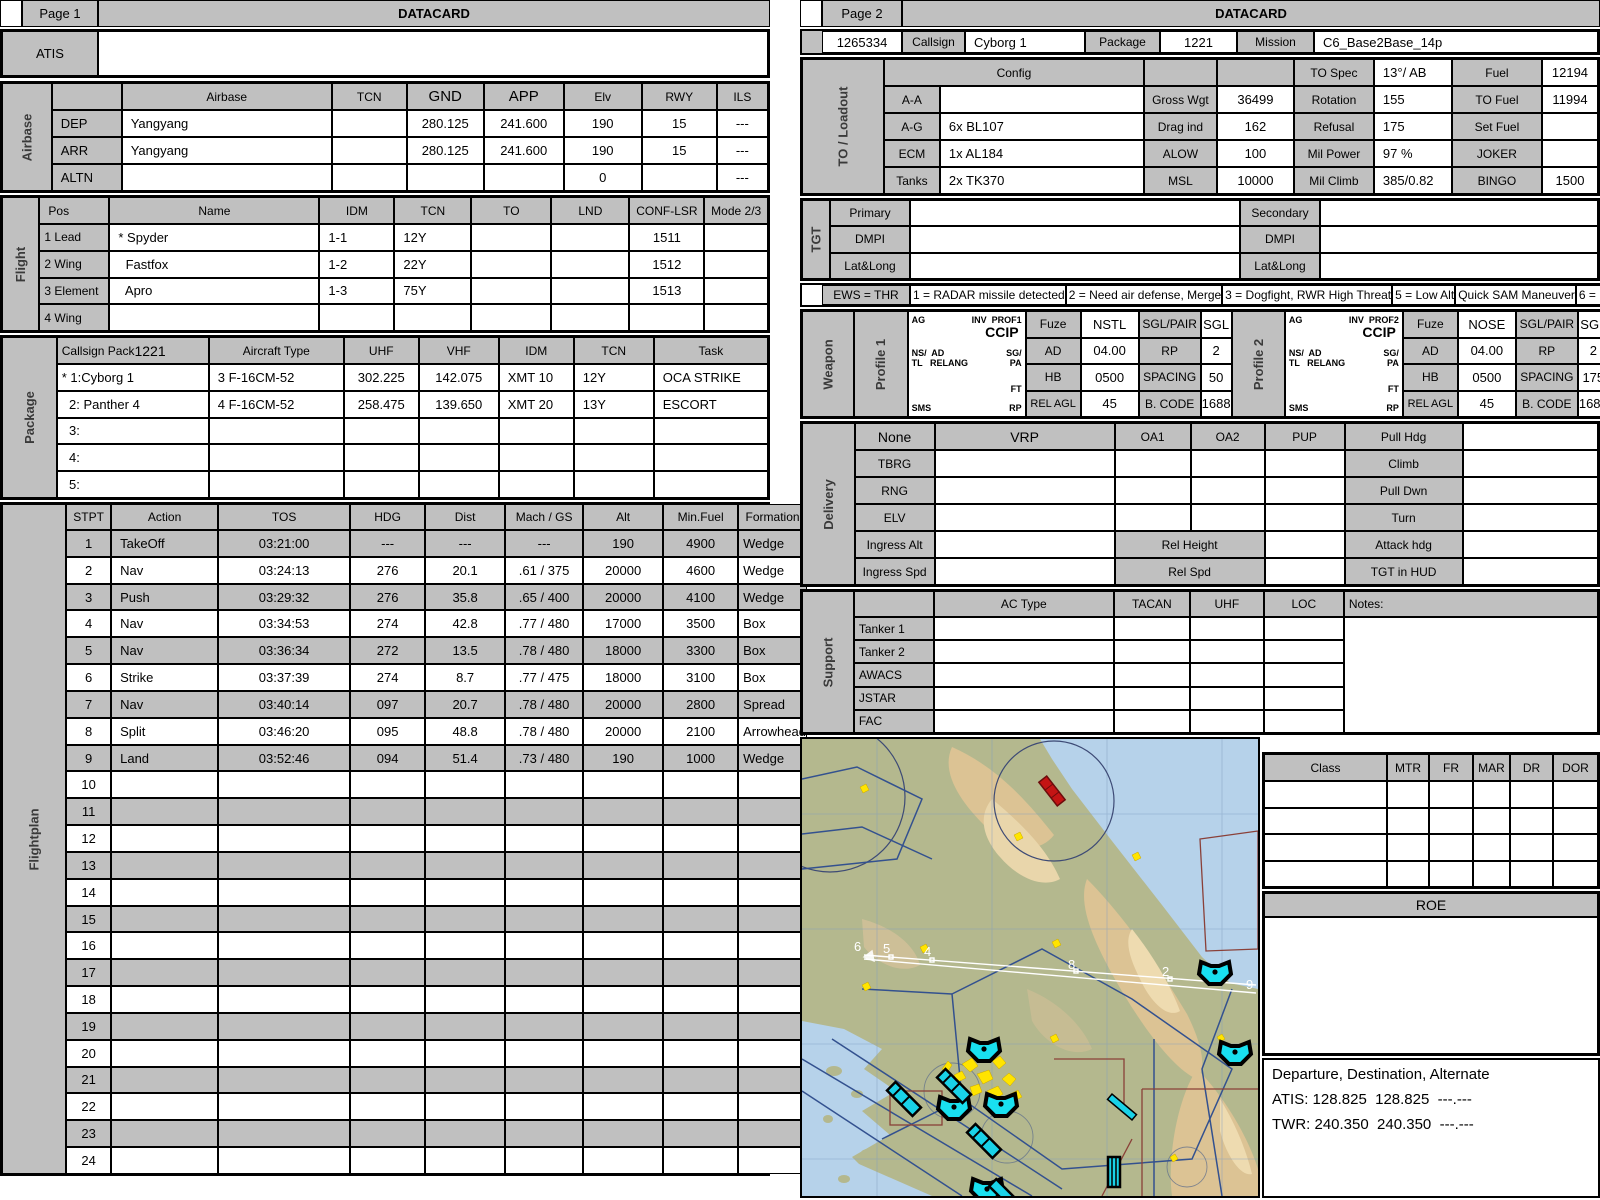 This screenshot has width=1600, height=1200. What do you see at coordinates (388, 570) in the screenshot?
I see `fp-hdg: 276` at bounding box center [388, 570].